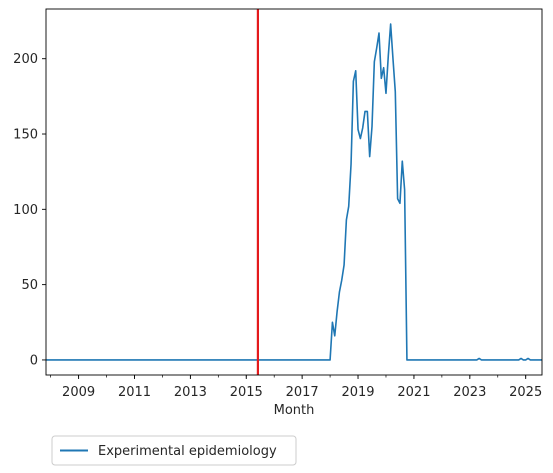 Image resolution: width=553 pixels, height=473 pixels. What do you see at coordinates (190, 392) in the screenshot?
I see `x-tick-label: 2013` at bounding box center [190, 392].